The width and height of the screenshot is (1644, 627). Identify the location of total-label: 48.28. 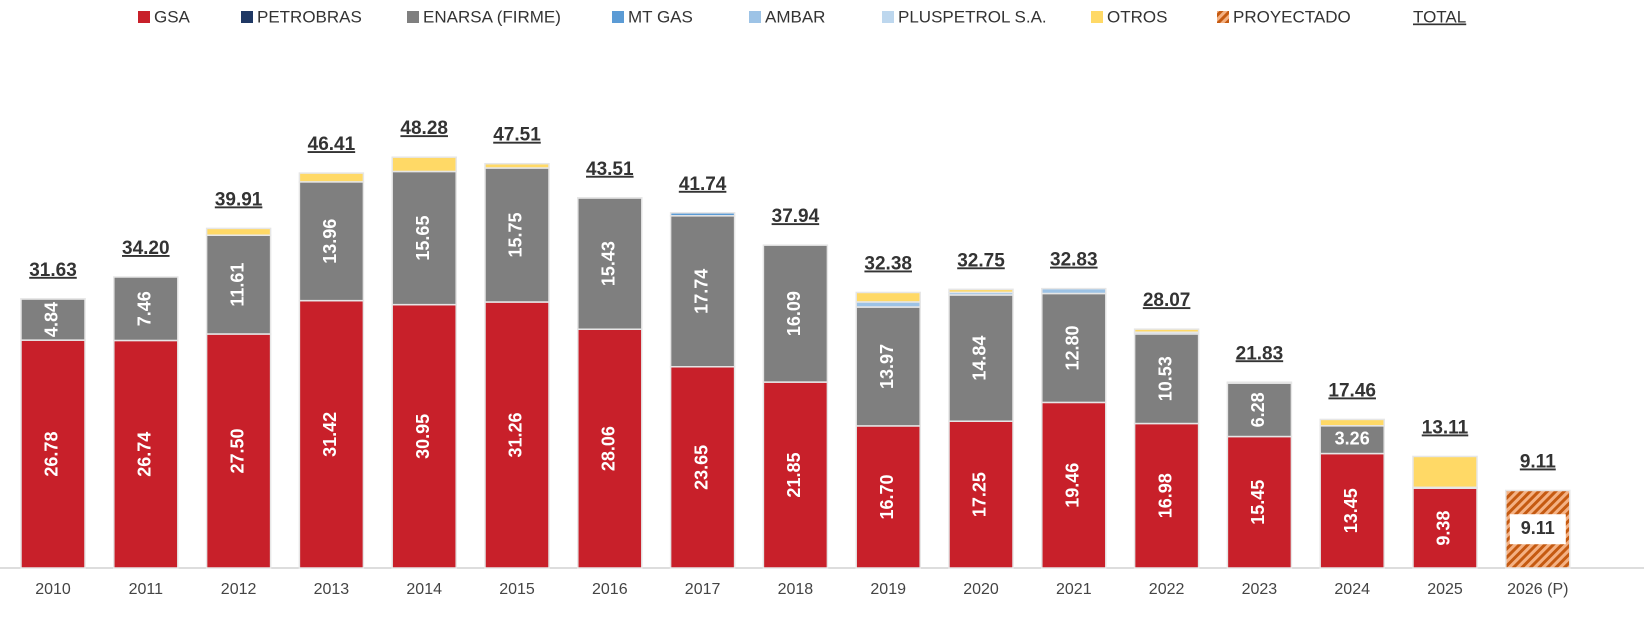
(424, 128).